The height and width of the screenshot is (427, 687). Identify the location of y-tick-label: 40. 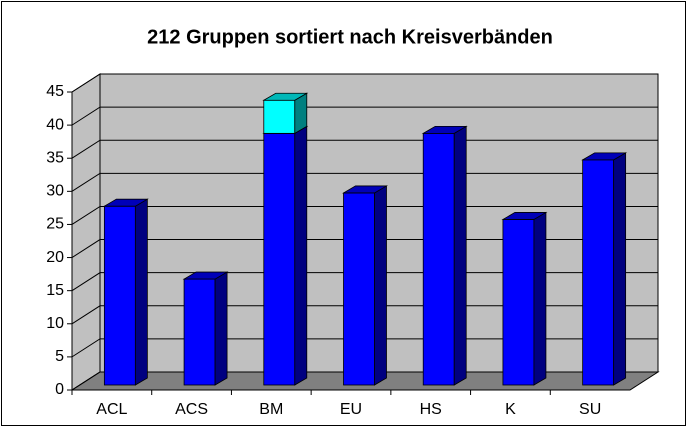
(55, 124).